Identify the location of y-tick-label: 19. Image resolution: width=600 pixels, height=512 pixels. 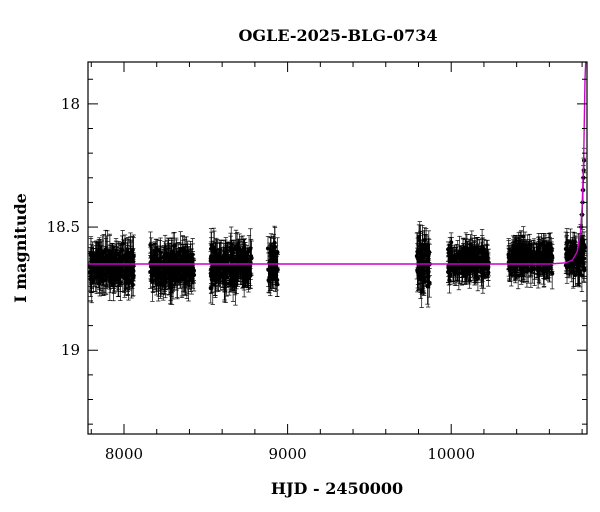
(70, 350).